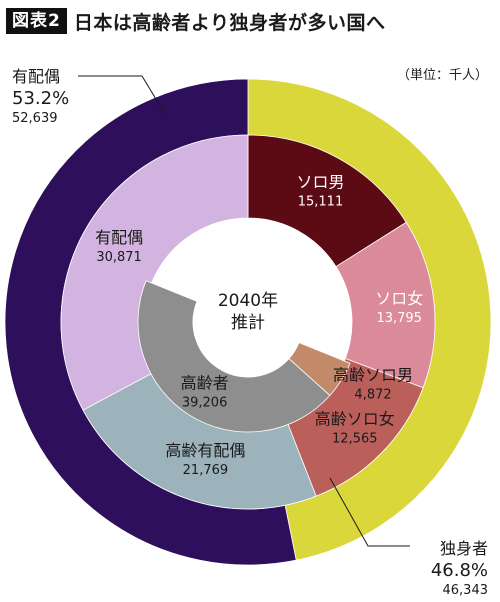 Image resolution: width=500 pixels, height=602 pixels. What do you see at coordinates (459, 570) in the screenshot?
I see `outer-label-percent-single: 46.8%` at bounding box center [459, 570].